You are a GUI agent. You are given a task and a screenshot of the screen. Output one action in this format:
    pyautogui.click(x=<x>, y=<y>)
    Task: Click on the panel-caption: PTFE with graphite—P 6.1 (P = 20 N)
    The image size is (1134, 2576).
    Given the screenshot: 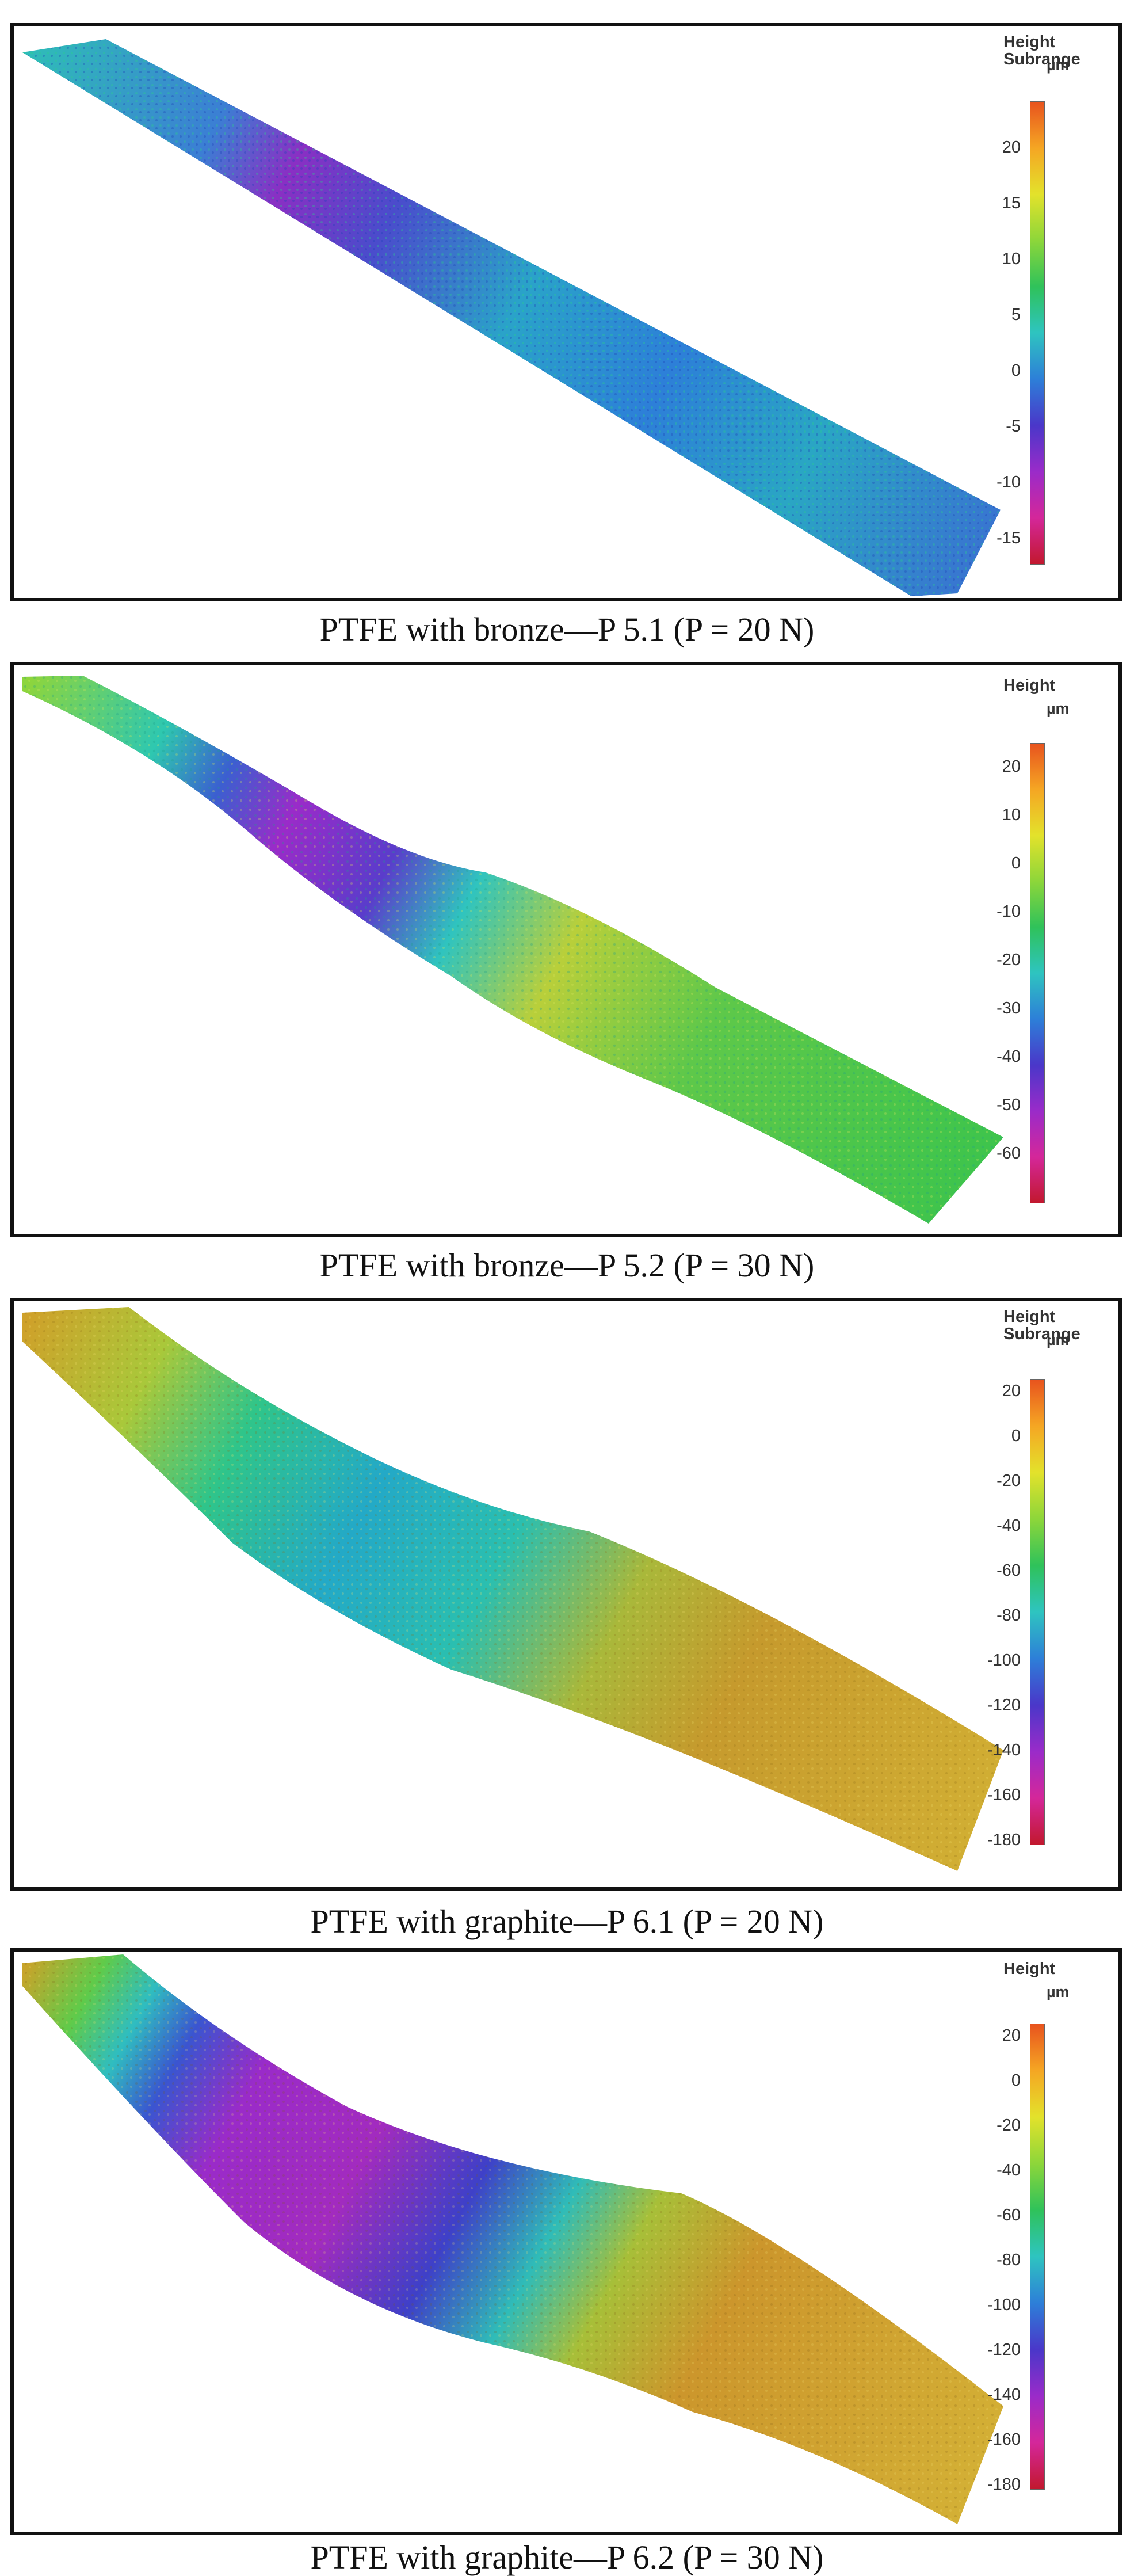 What is the action you would take?
    pyautogui.click(x=567, y=1921)
    